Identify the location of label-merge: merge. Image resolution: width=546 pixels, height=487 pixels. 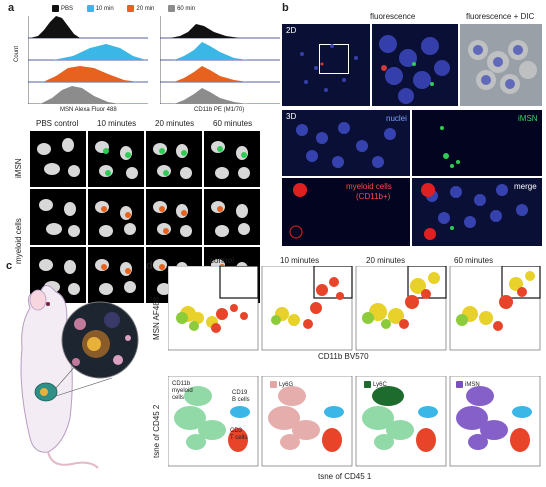
(525, 186).